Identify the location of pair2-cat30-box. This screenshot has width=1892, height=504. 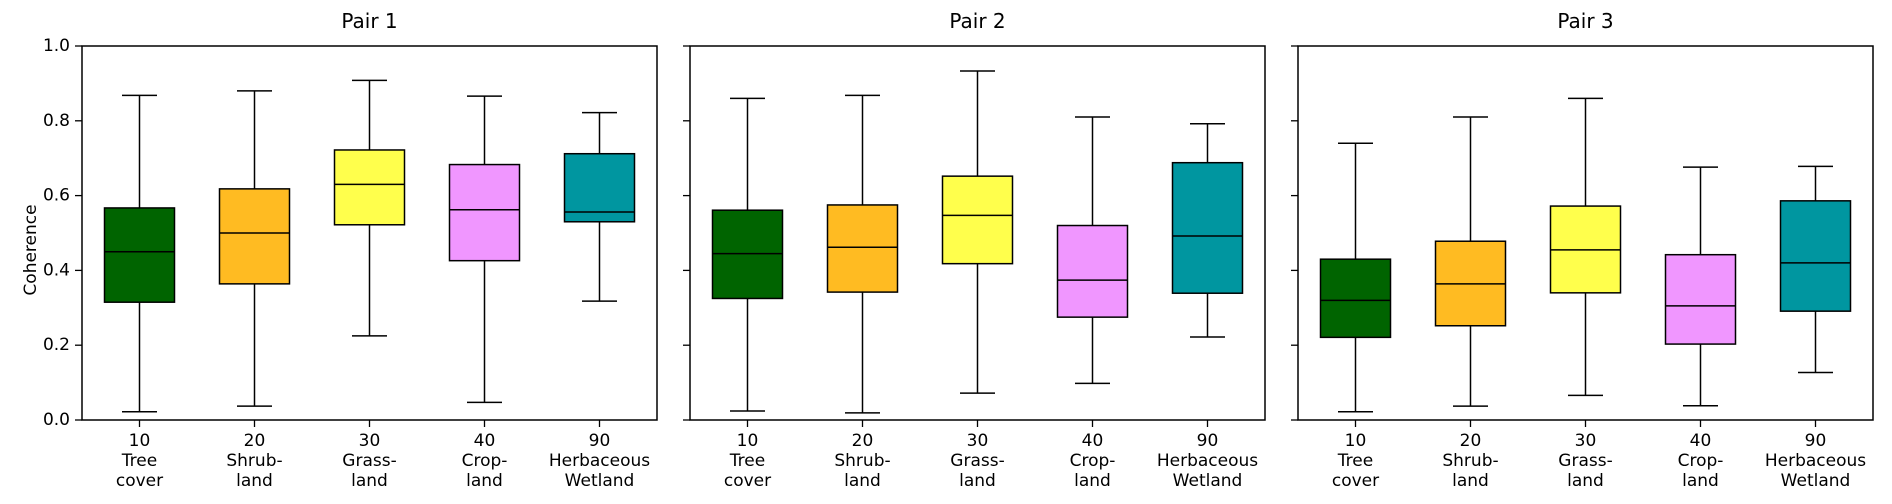
(977, 220).